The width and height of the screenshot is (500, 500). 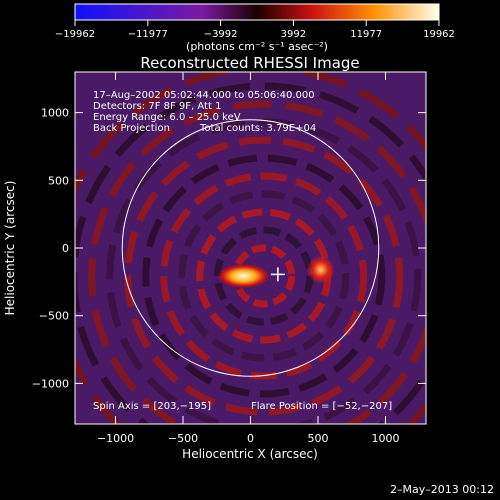 What do you see at coordinates (366, 34) in the screenshot?
I see `colorbar-tick-label: 11977` at bounding box center [366, 34].